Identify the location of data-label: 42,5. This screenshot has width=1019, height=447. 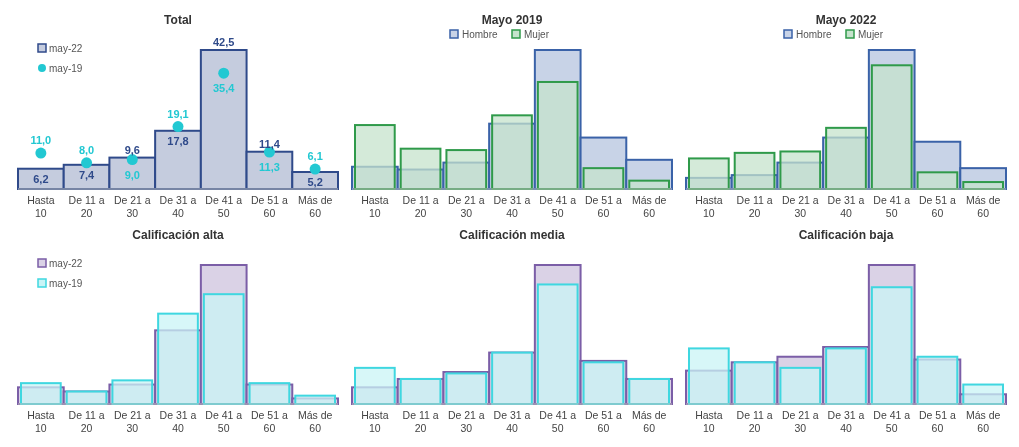
(224, 42).